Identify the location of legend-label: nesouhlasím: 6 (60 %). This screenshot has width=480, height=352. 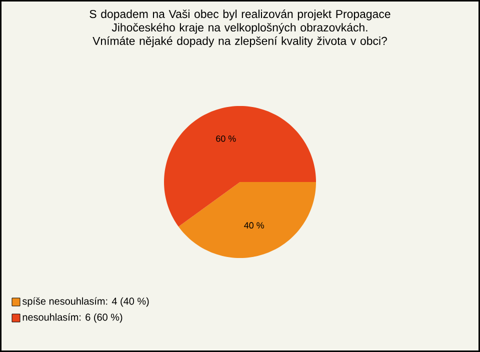
(72, 318).